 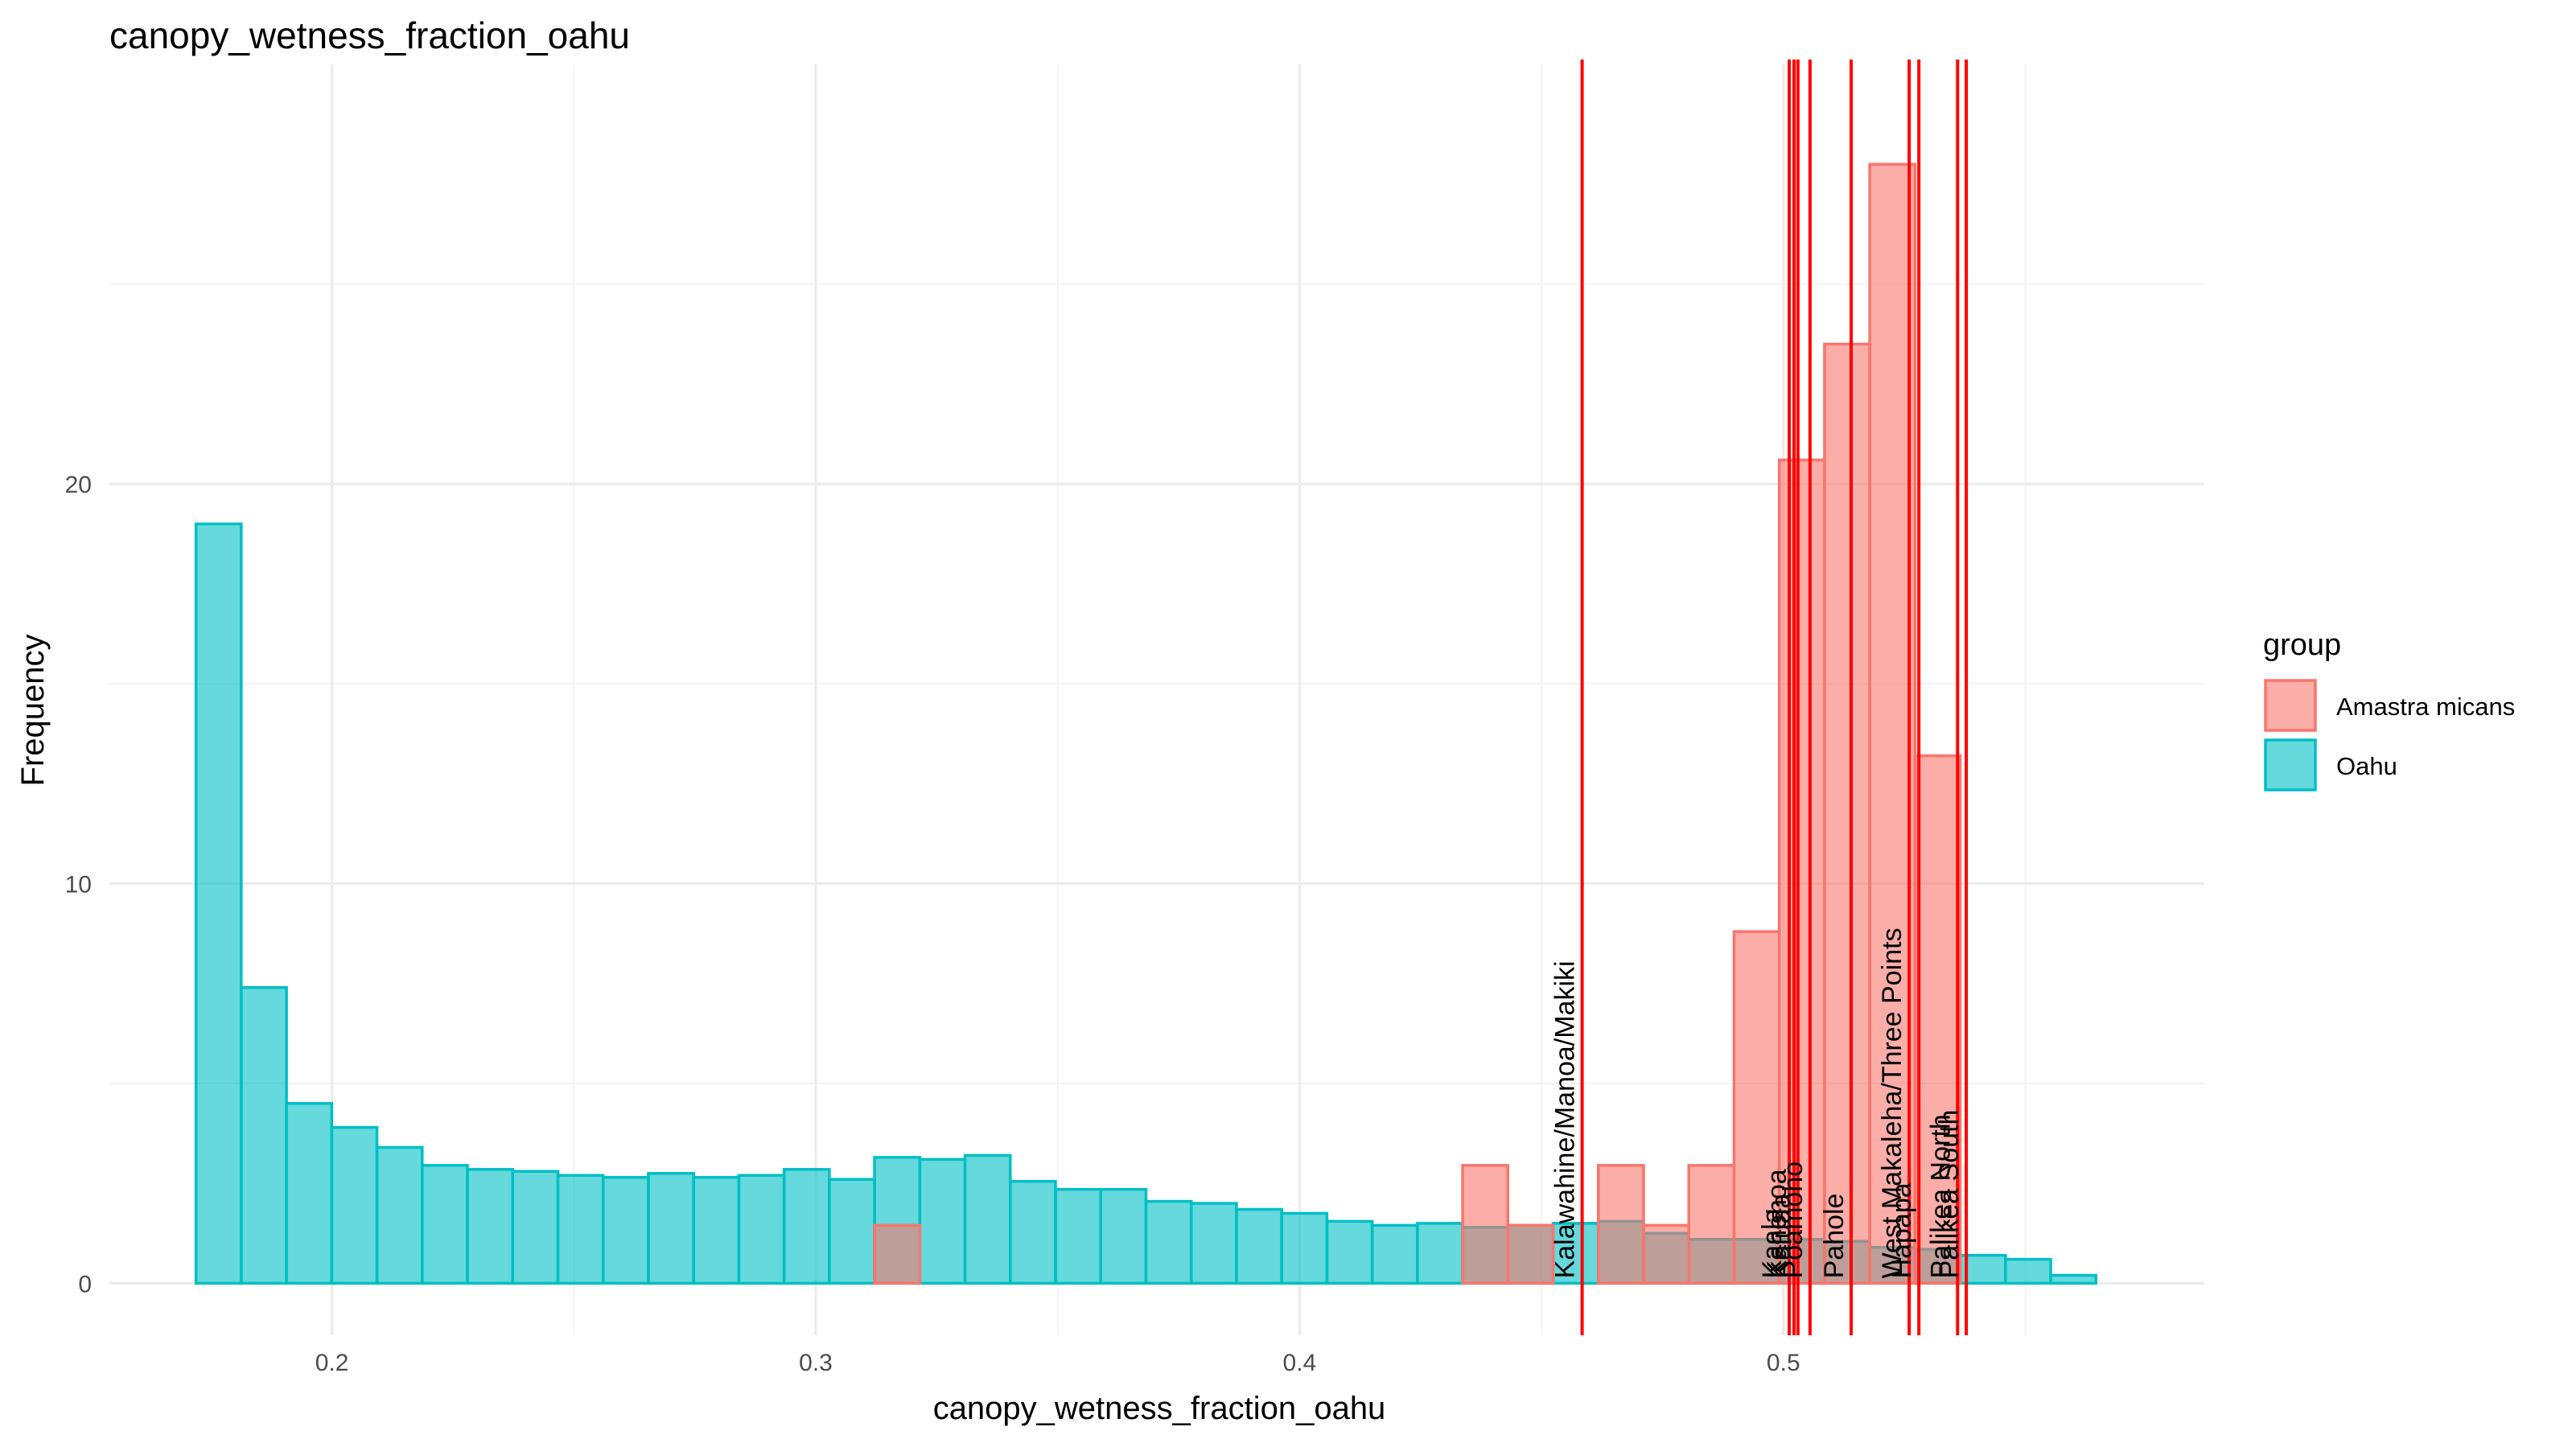 What do you see at coordinates (1834, 1237) in the screenshot?
I see `locality-label: Pahole` at bounding box center [1834, 1237].